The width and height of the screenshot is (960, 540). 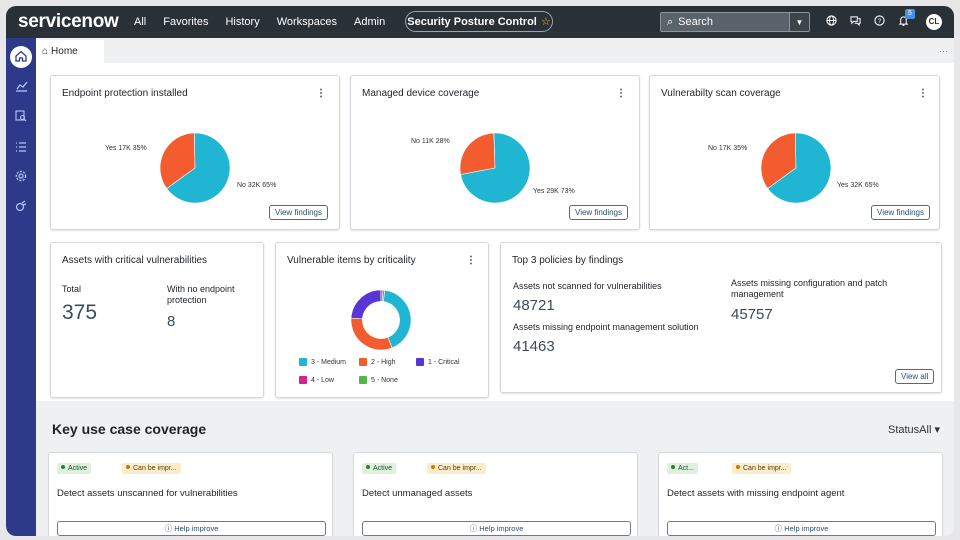 I want to click on left-sidebar, so click(x=21, y=287).